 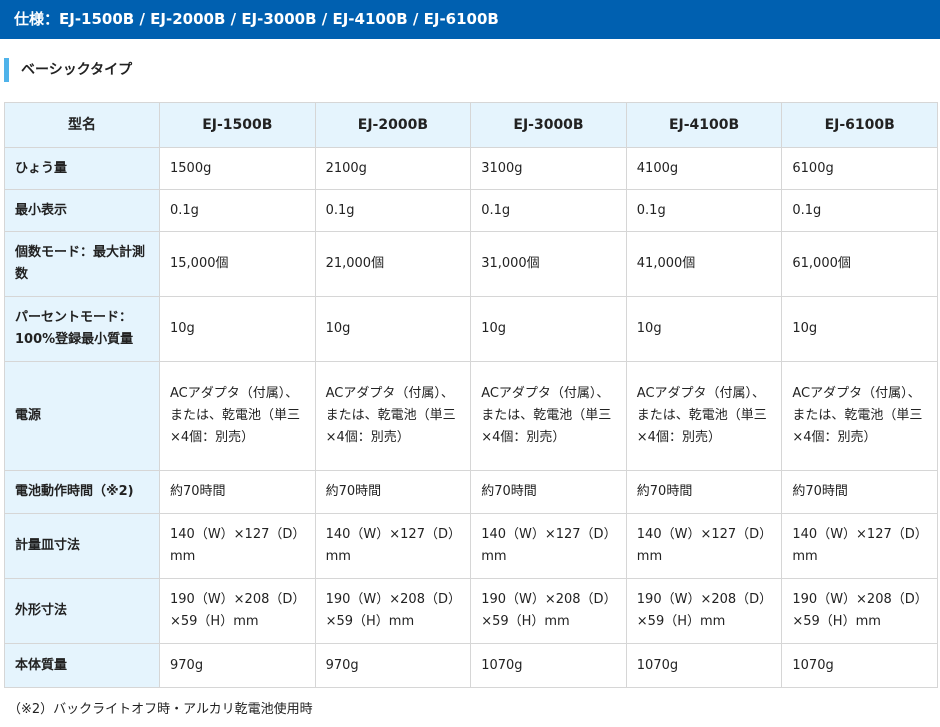 What do you see at coordinates (548, 264) in the screenshot?
I see `table-cell: 31,000個` at bounding box center [548, 264].